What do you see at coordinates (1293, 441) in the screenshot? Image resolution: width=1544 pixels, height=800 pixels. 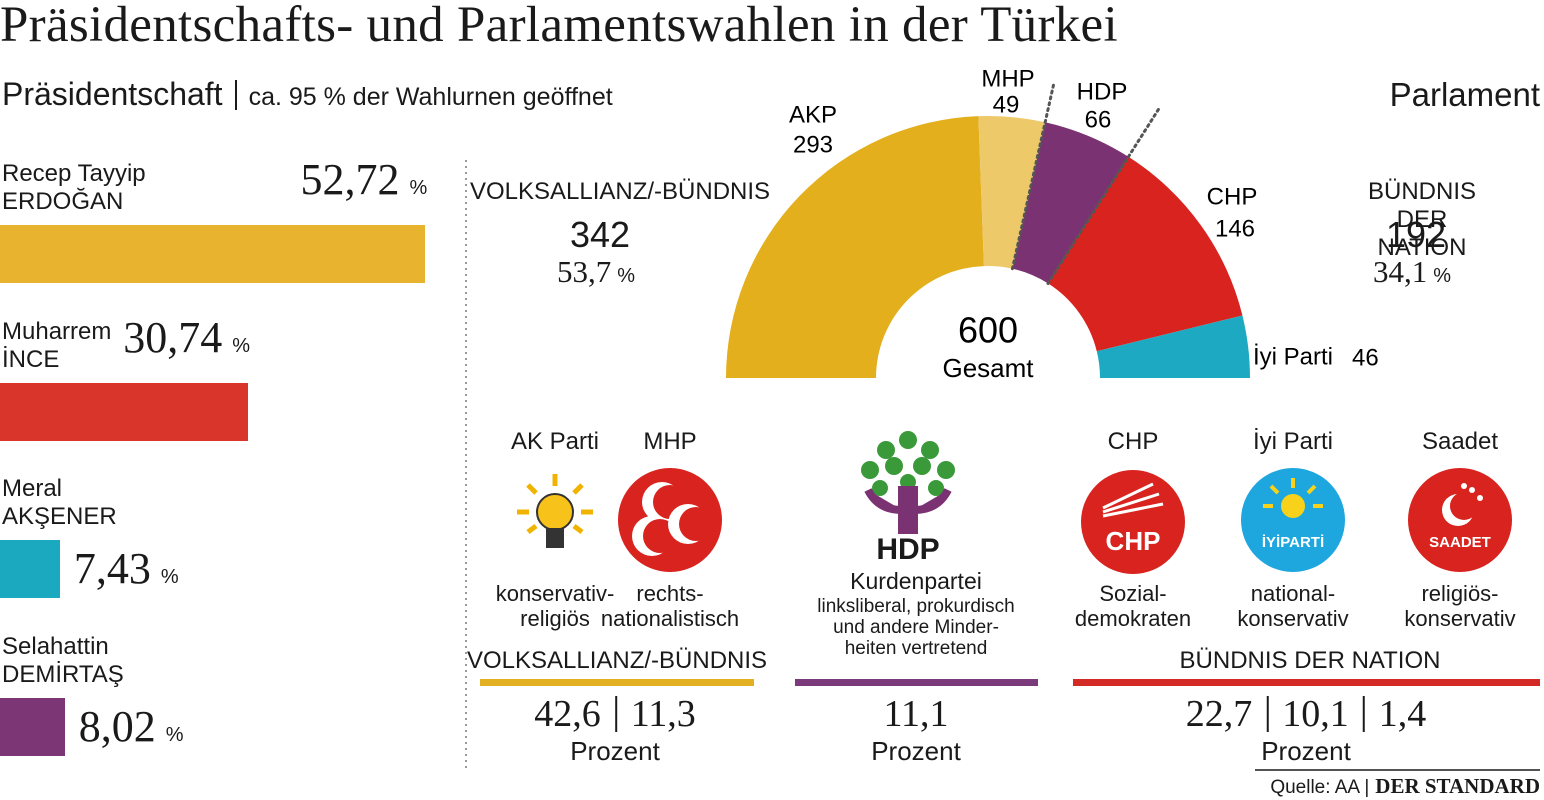 I see `party-name: İyi Parti` at bounding box center [1293, 441].